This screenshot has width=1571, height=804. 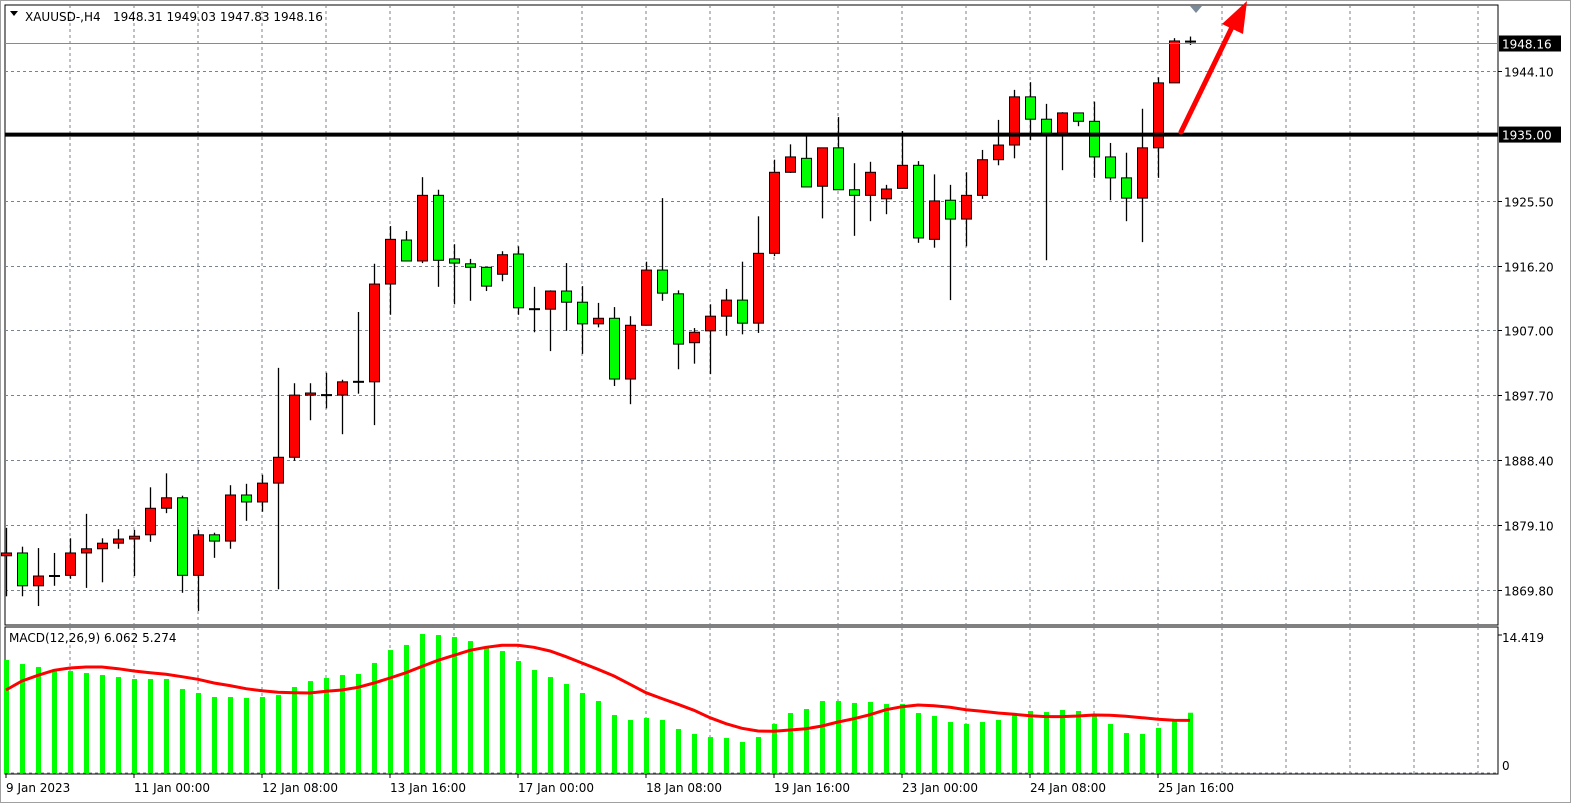 I want to click on price-axis-label: 1916.20, so click(x=1529, y=268).